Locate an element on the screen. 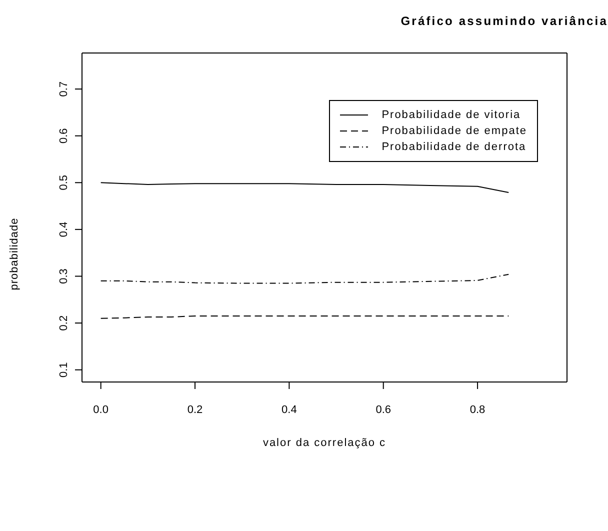 This screenshot has width=608, height=531. x-axis-title: valor da correlação c is located at coordinates (324, 443).